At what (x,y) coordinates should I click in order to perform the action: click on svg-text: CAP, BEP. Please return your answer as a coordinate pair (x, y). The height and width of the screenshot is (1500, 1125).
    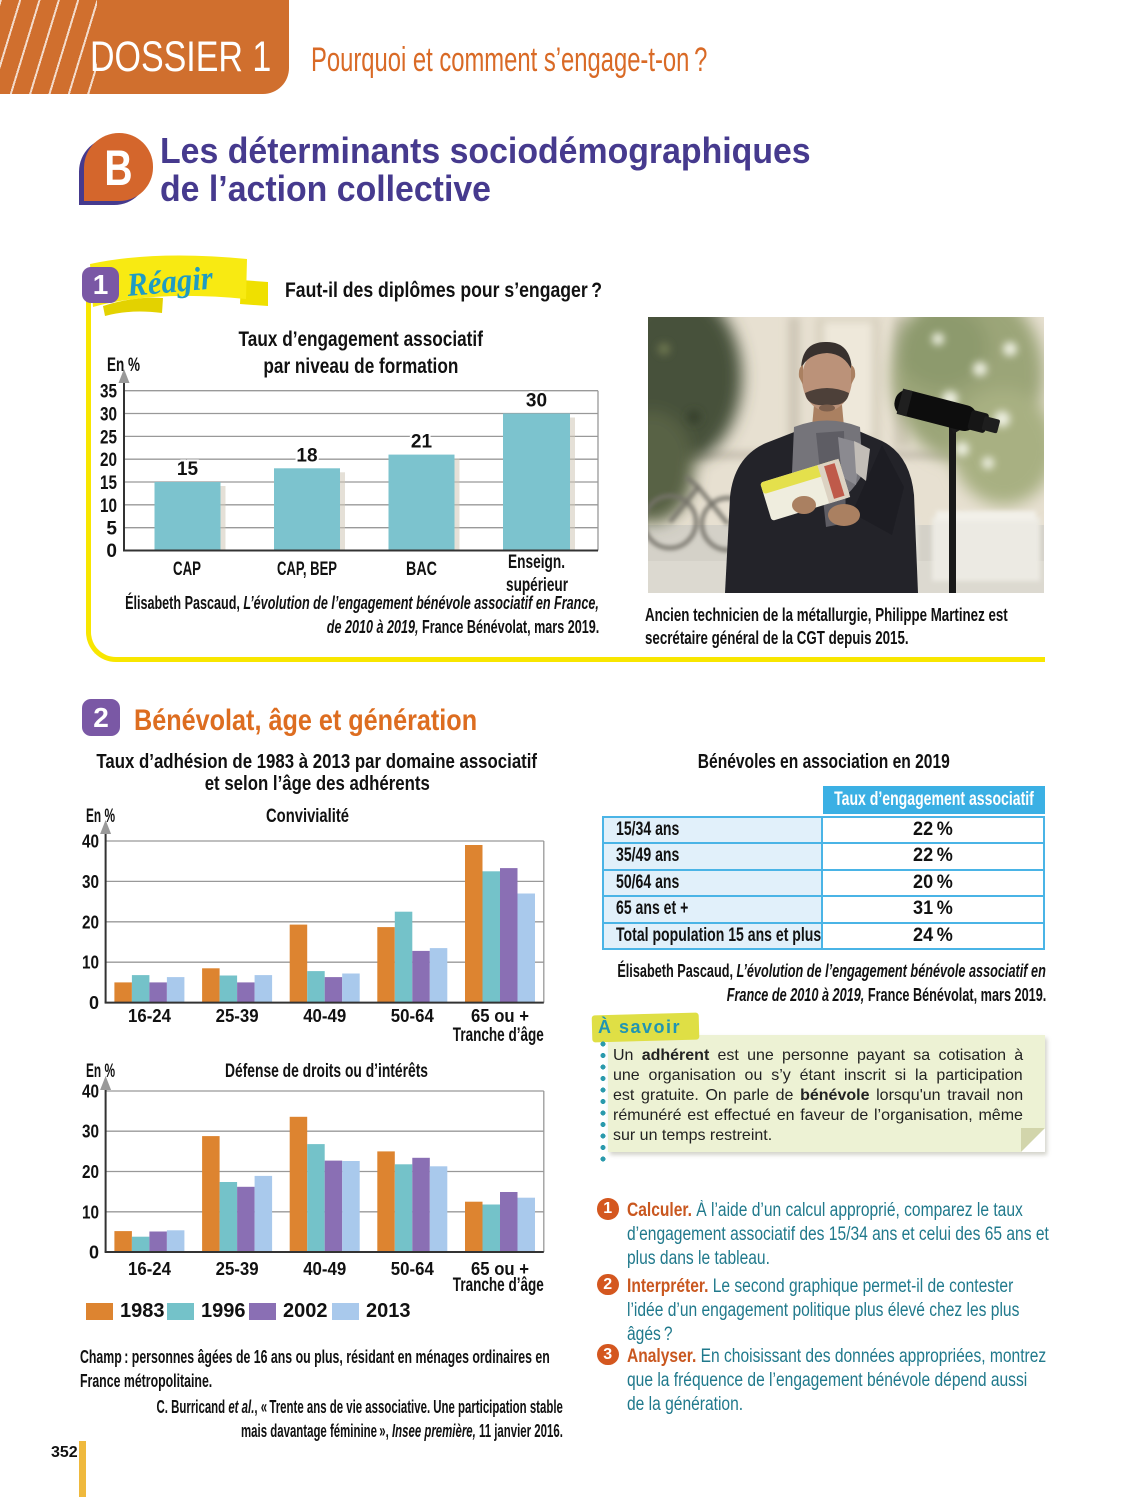
    Looking at the image, I should click on (307, 569).